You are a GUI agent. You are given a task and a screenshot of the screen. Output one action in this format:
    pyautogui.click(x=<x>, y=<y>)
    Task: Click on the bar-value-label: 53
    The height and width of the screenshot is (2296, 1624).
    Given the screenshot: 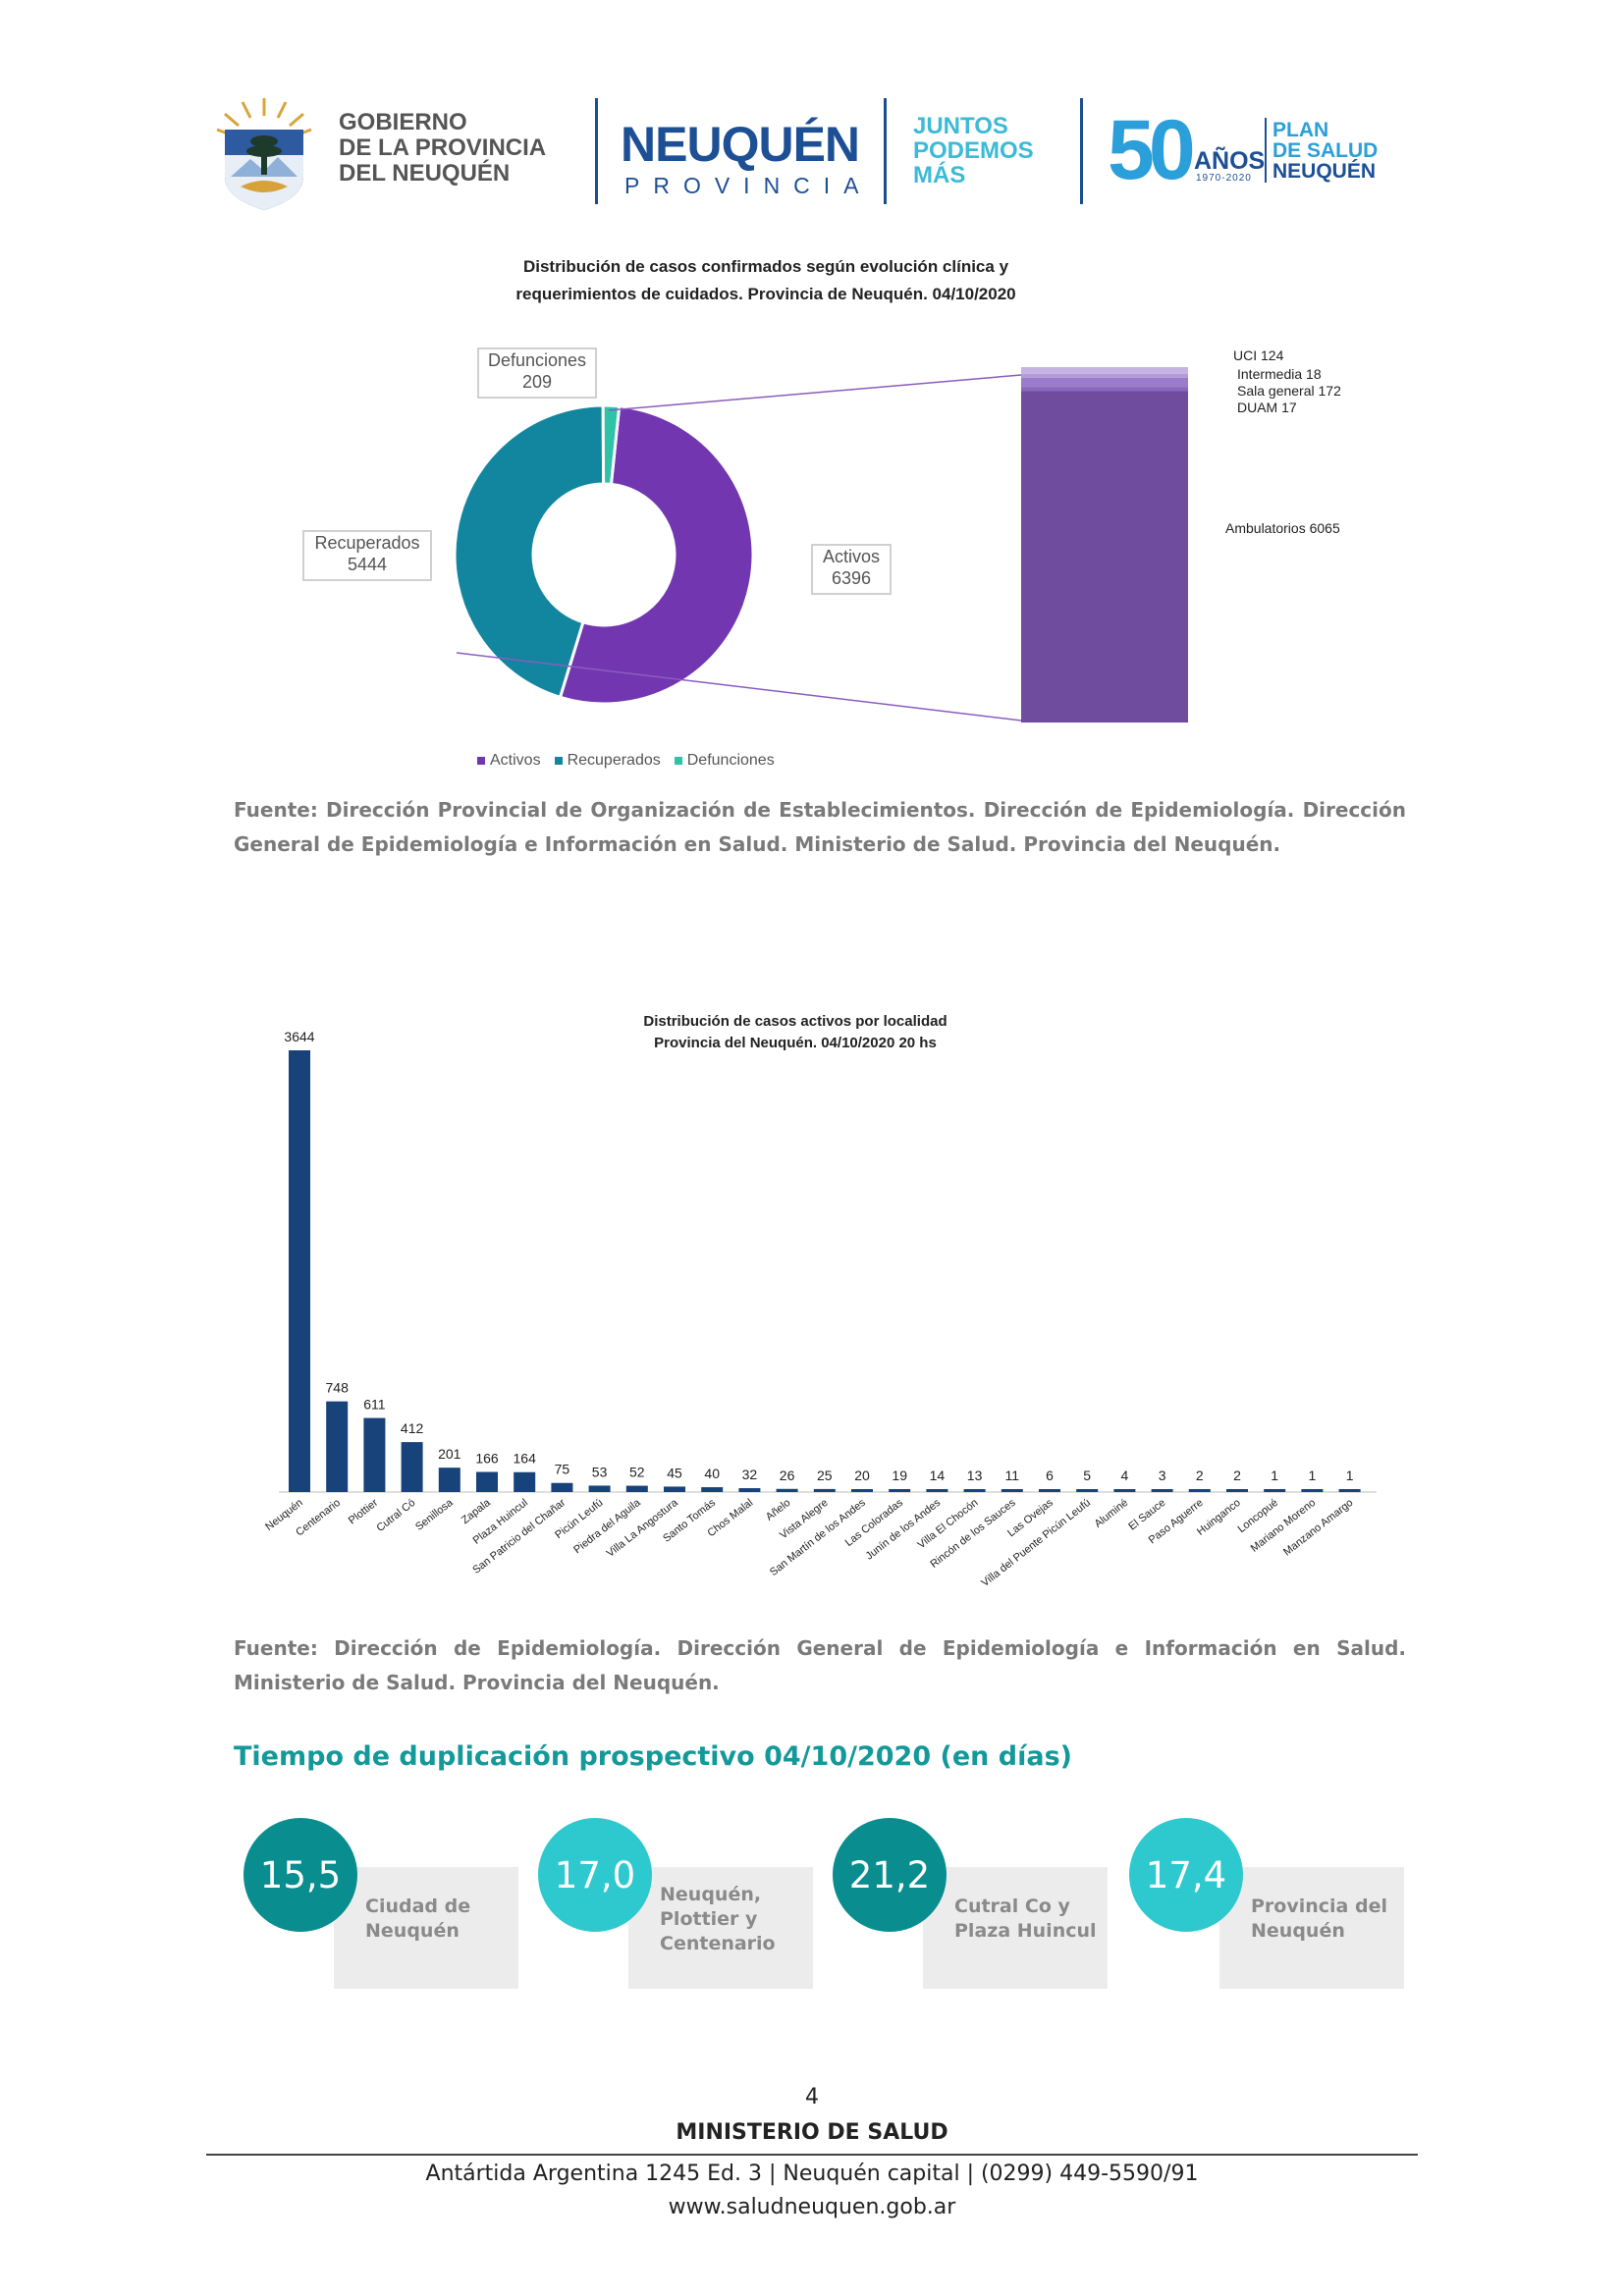 What is the action you would take?
    pyautogui.click(x=600, y=1471)
    